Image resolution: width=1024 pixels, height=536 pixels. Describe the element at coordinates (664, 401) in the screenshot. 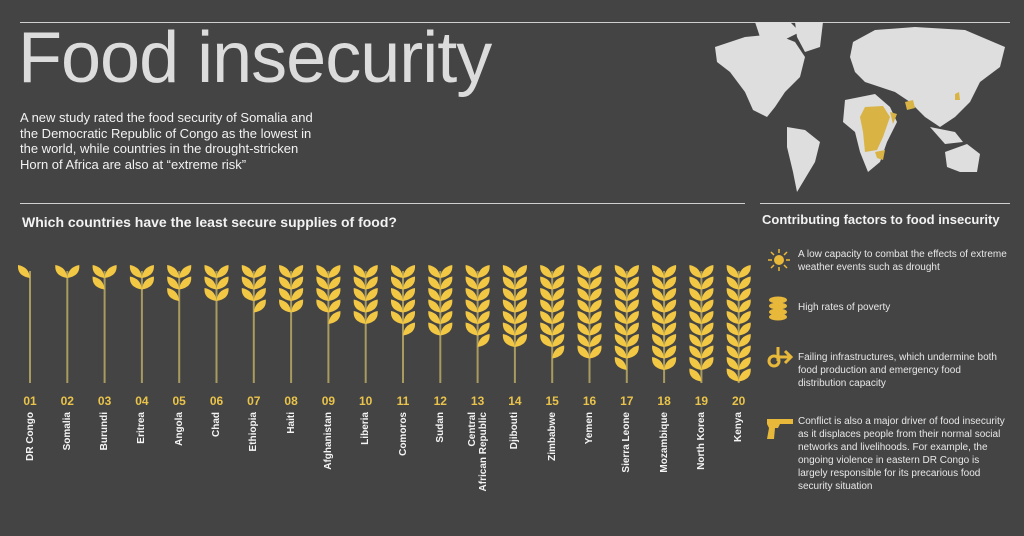

I see `rank-label: 18` at that location.